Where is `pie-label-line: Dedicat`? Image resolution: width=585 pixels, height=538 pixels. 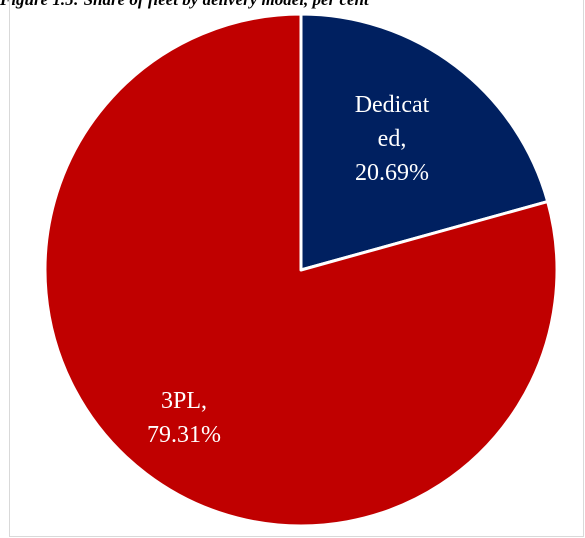 pie-label-line: Dedicat is located at coordinates (392, 105).